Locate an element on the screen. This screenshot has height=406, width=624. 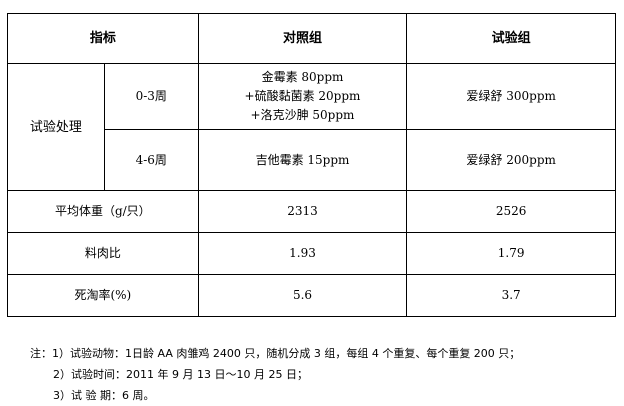
control-value: 1.93 is located at coordinates (302, 253).